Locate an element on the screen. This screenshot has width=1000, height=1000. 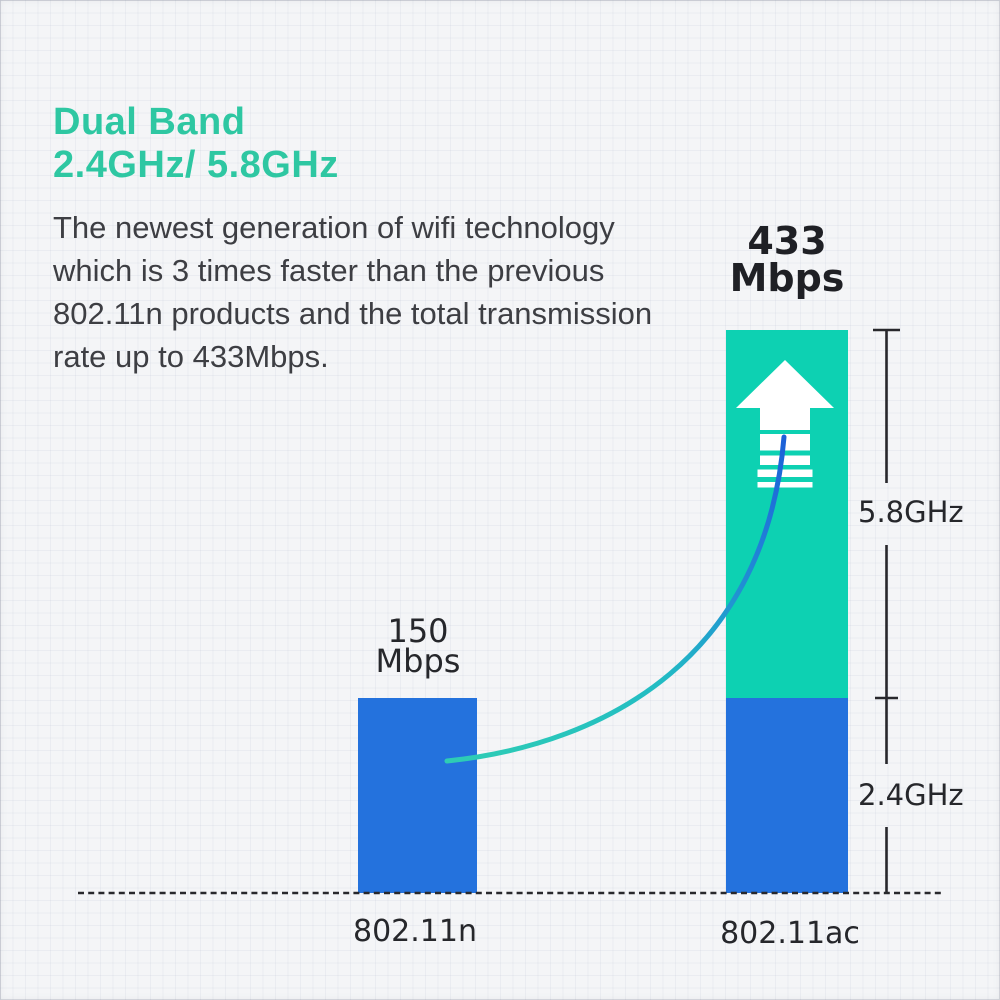
value-label-802-11n: 150 Mbps is located at coordinates (418, 646).